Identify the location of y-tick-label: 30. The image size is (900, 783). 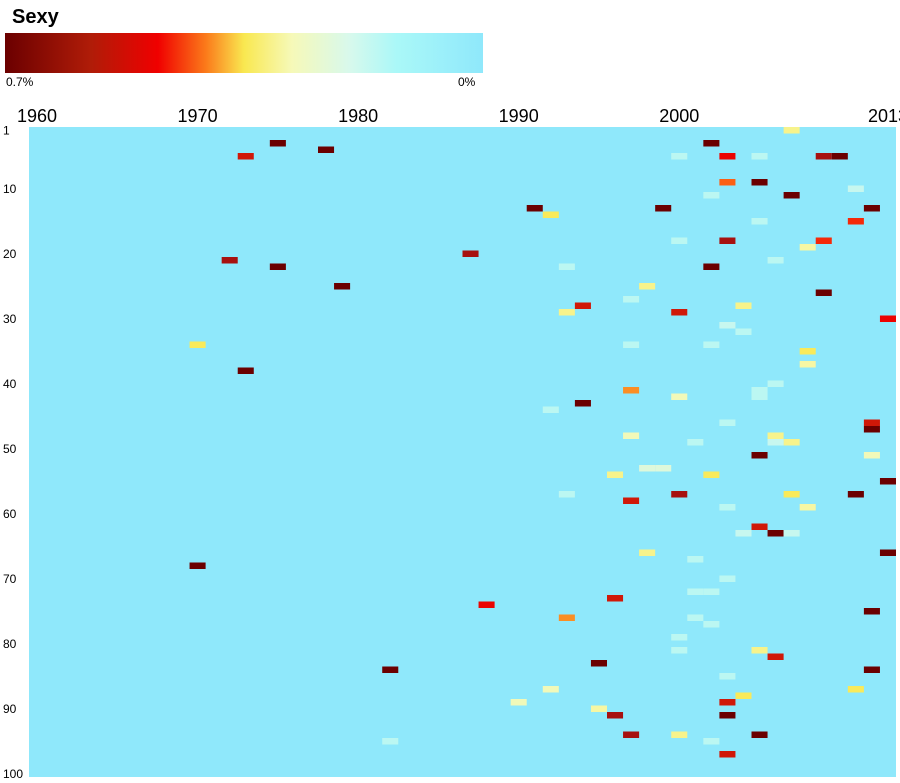
(10, 319).